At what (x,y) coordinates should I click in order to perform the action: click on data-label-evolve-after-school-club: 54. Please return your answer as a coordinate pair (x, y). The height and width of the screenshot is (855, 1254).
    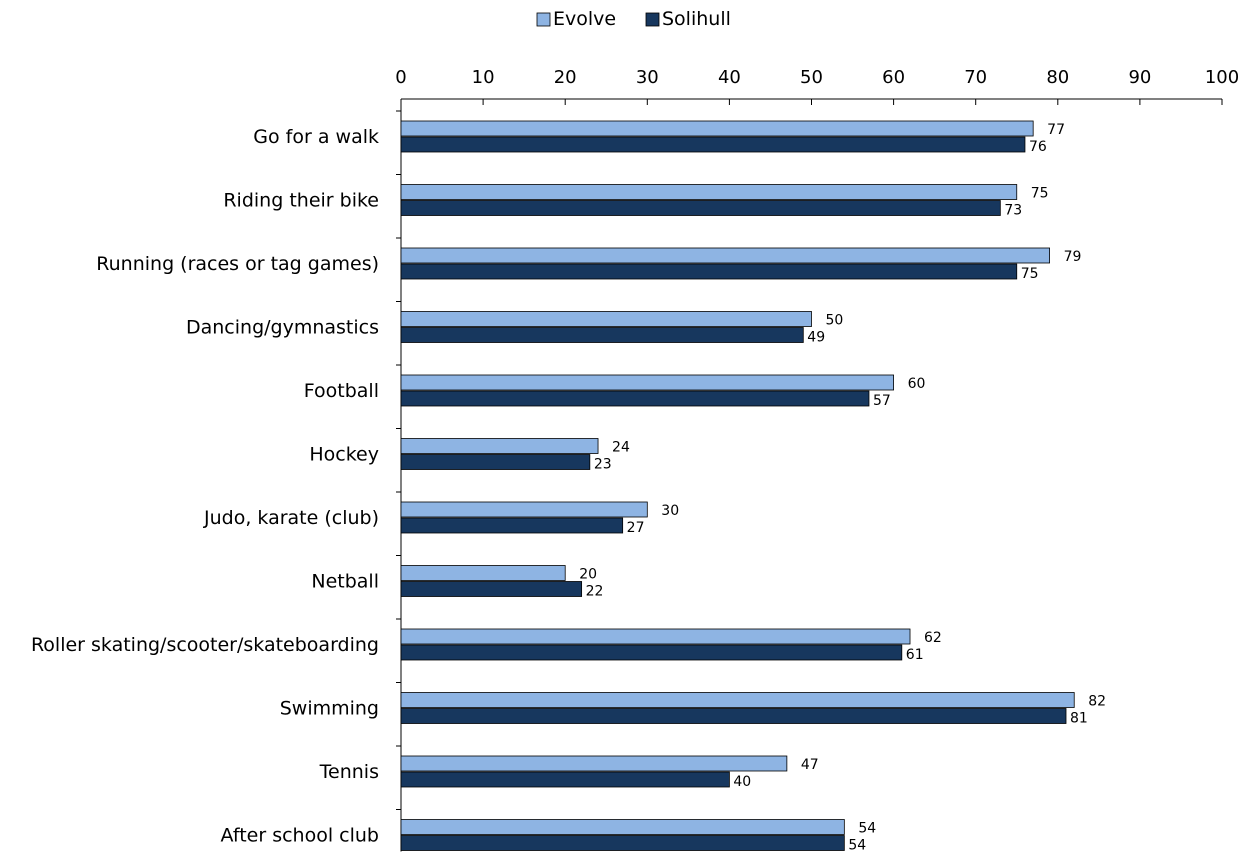
    Looking at the image, I should click on (867, 829).